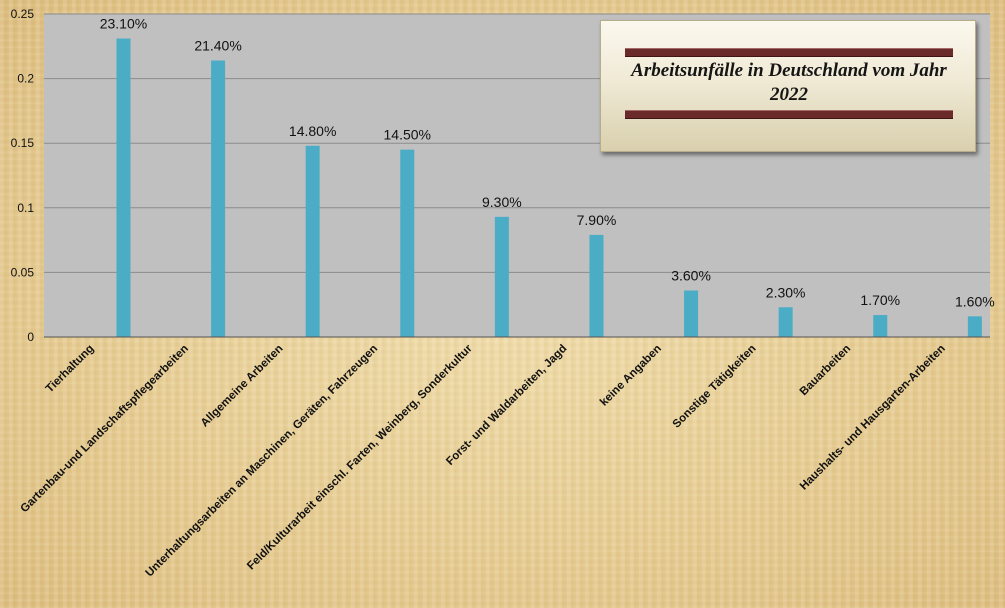 Image resolution: width=1005 pixels, height=608 pixels. What do you see at coordinates (25, 79) in the screenshot?
I see `y-tick-label: 0.2` at bounding box center [25, 79].